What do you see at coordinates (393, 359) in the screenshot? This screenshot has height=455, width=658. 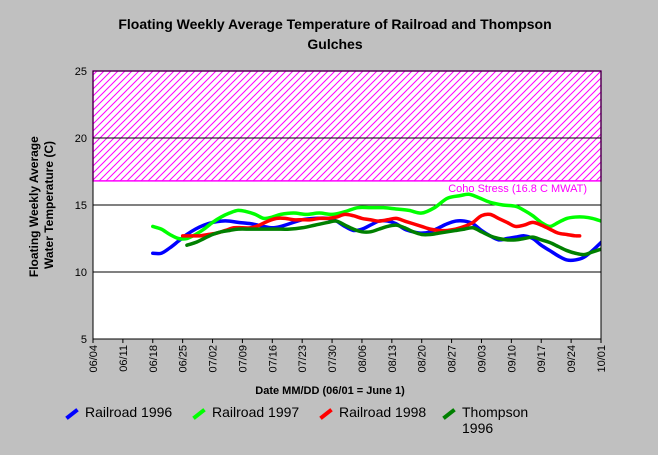 I see `x-tick-label: 08/13` at bounding box center [393, 359].